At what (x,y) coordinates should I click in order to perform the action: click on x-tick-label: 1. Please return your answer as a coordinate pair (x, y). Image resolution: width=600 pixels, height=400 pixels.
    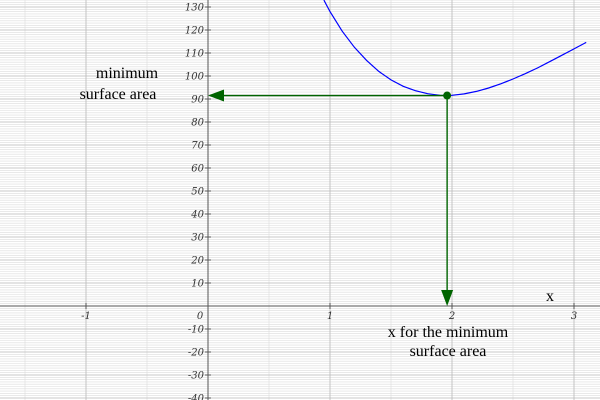
    Looking at the image, I should click on (330, 316).